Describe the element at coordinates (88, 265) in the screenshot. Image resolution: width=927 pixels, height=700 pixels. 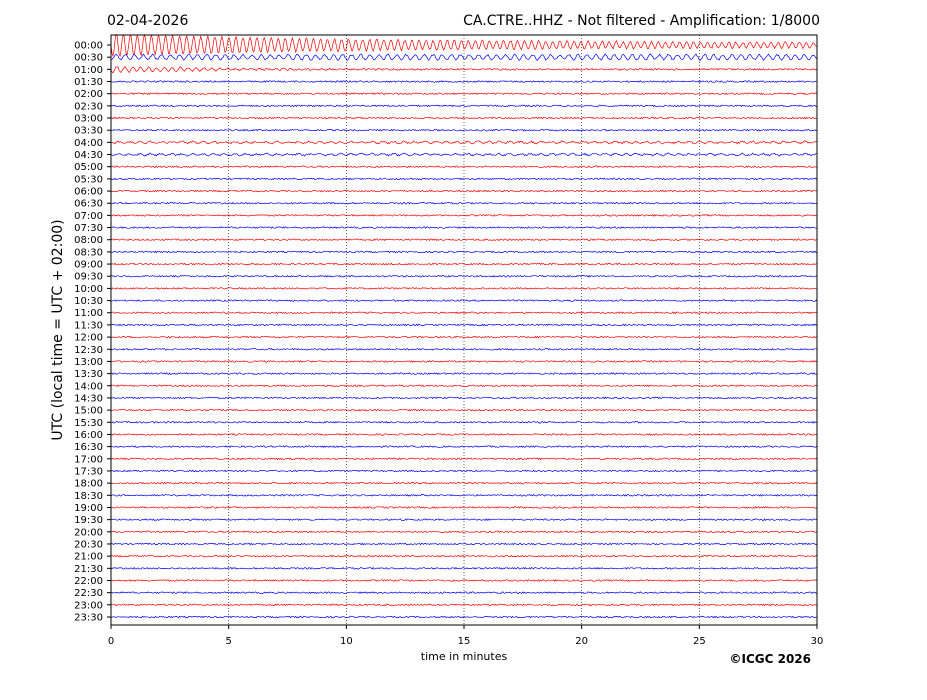
I see `y-tick-label: 09:00` at that location.